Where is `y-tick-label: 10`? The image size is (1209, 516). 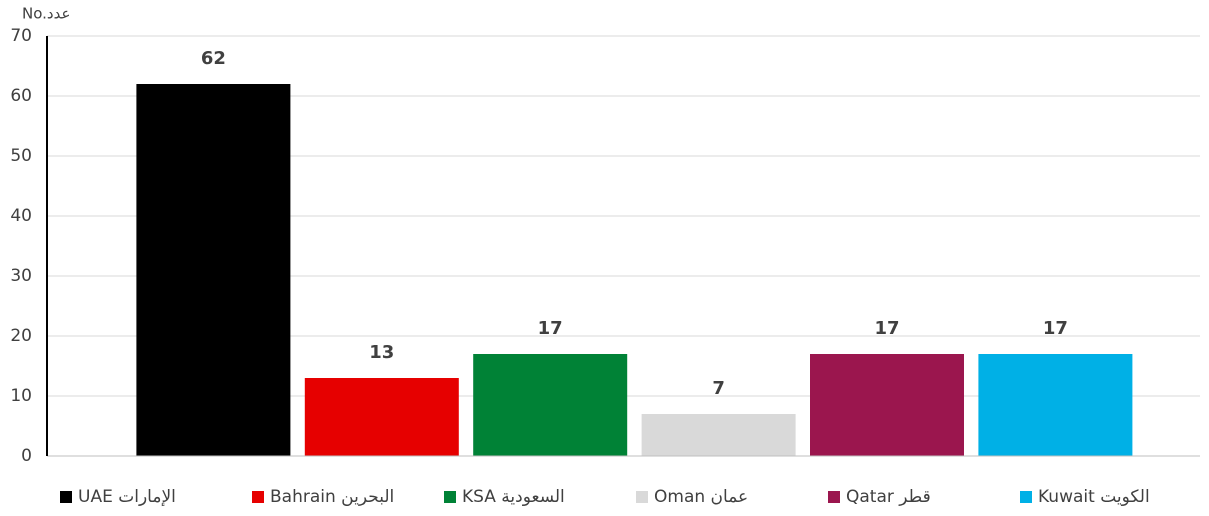
y-tick-label: 10 is located at coordinates (21, 396).